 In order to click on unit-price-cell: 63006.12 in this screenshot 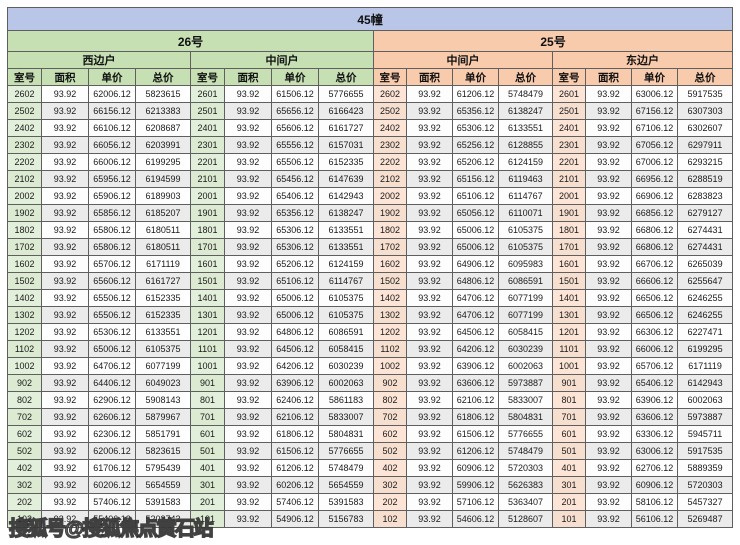, I will do `click(654, 451)`.